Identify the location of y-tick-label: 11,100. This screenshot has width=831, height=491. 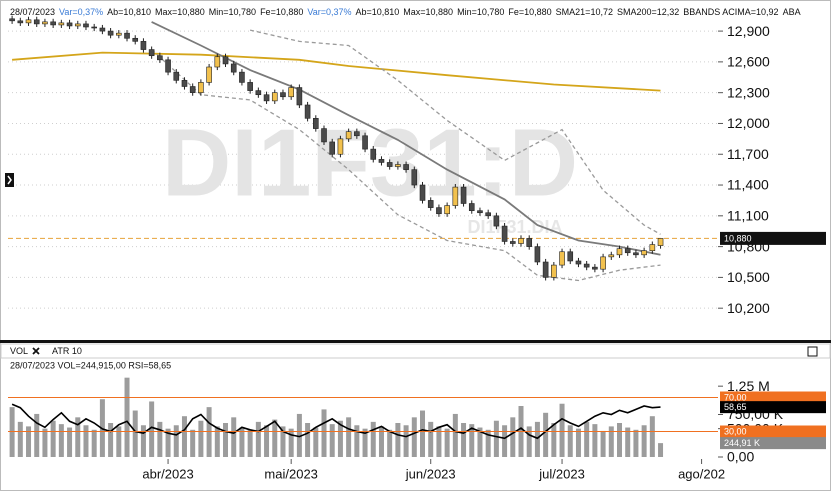
(748, 216).